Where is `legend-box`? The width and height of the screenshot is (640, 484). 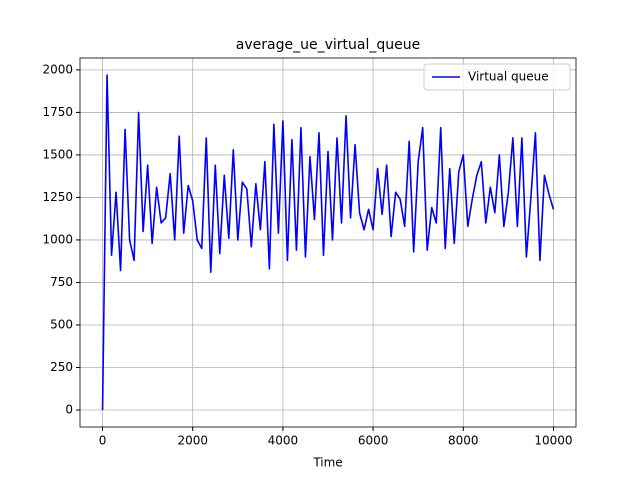 legend-box is located at coordinates (497, 77).